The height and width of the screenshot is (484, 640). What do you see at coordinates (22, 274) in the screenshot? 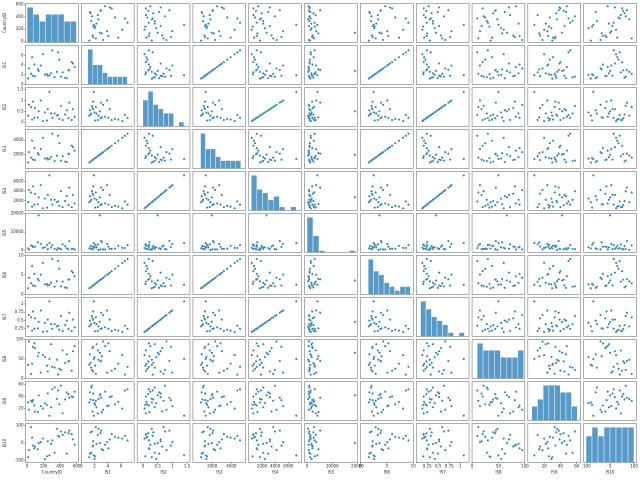
I see `y-tick-label: 5` at bounding box center [22, 274].